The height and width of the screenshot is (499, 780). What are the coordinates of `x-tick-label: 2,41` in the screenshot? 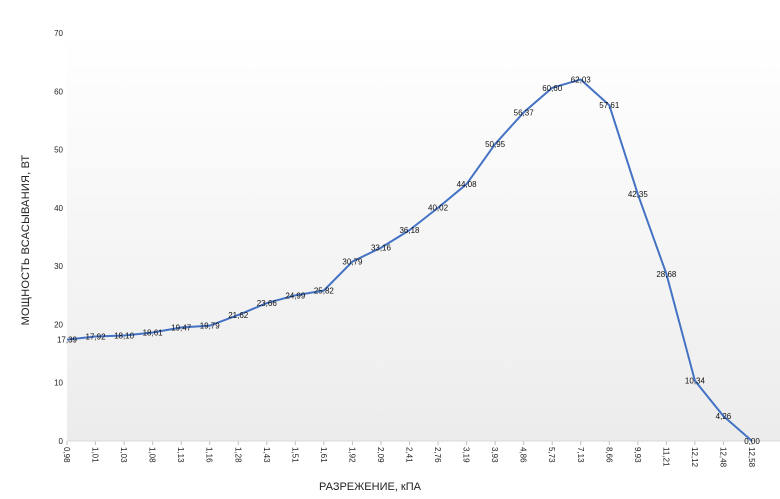 It's located at (409, 455).